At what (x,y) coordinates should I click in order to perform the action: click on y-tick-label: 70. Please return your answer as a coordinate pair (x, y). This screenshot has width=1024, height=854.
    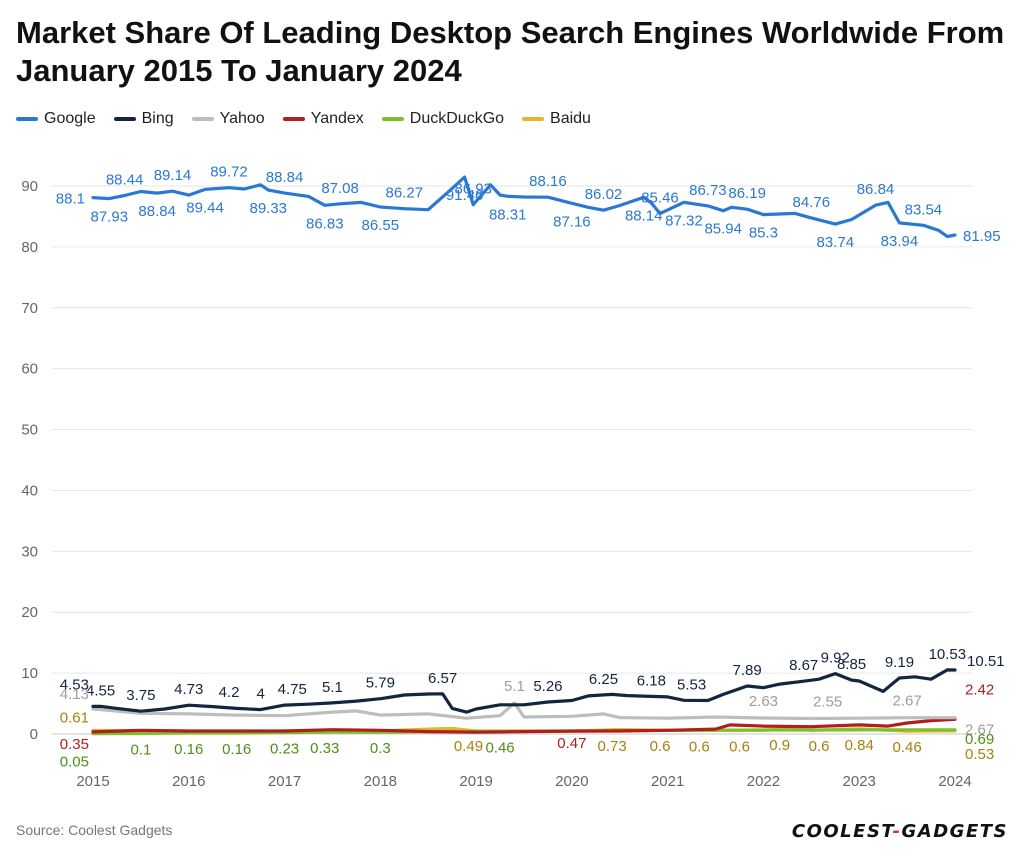
    Looking at the image, I should click on (29, 308).